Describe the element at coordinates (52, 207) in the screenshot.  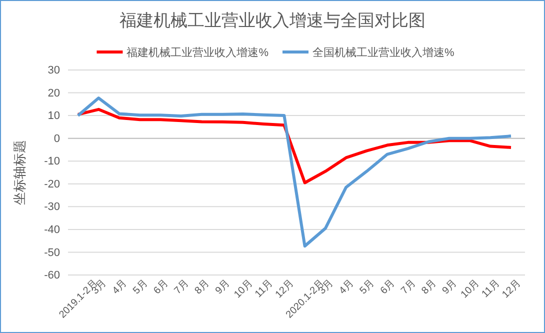
I see `y-tick-label: -30` at that location.